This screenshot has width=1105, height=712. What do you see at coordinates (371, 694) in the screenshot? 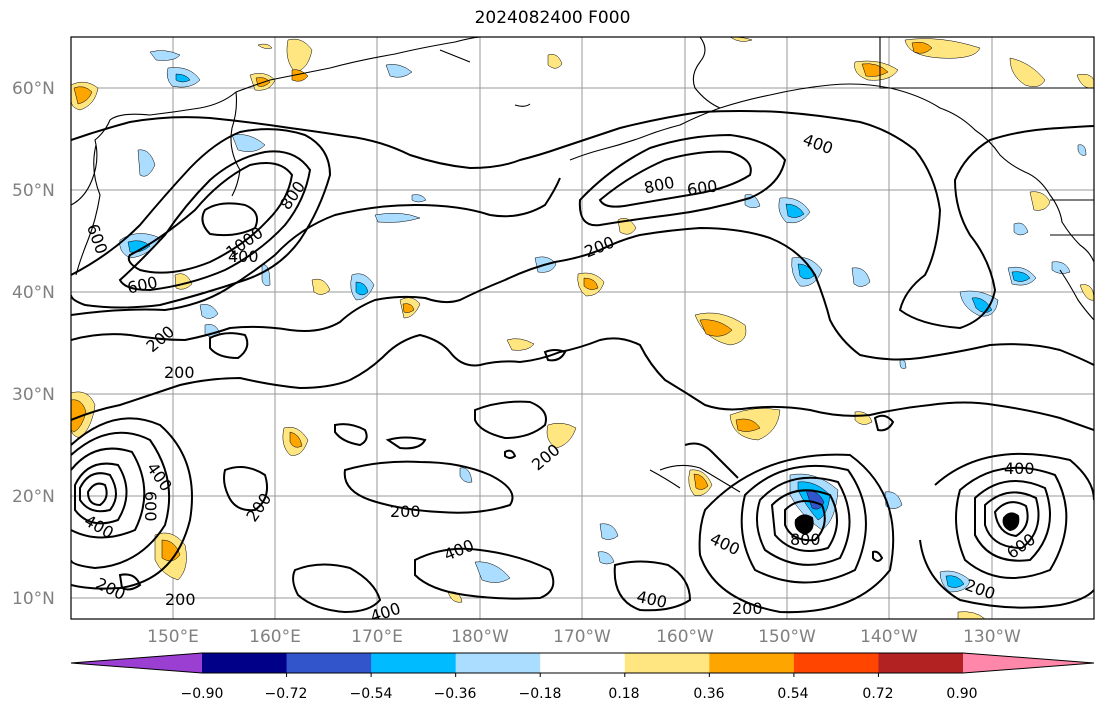
I see `colorbar-tick-label: −0.54` at bounding box center [371, 694].